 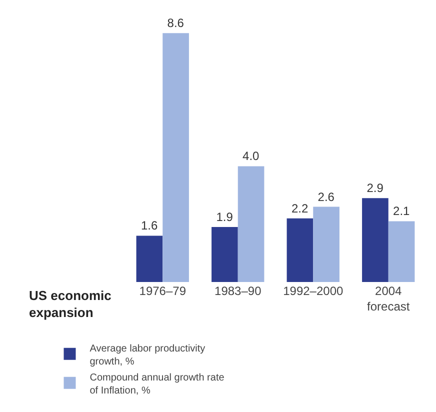 What do you see at coordinates (225, 217) in the screenshot?
I see `data-label: 1.9` at bounding box center [225, 217].